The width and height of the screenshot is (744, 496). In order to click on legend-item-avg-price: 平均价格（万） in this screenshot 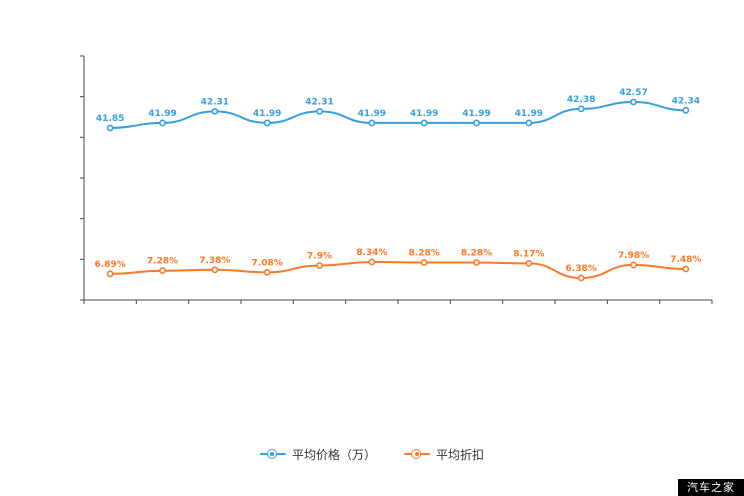, I will do `click(317, 454)`.